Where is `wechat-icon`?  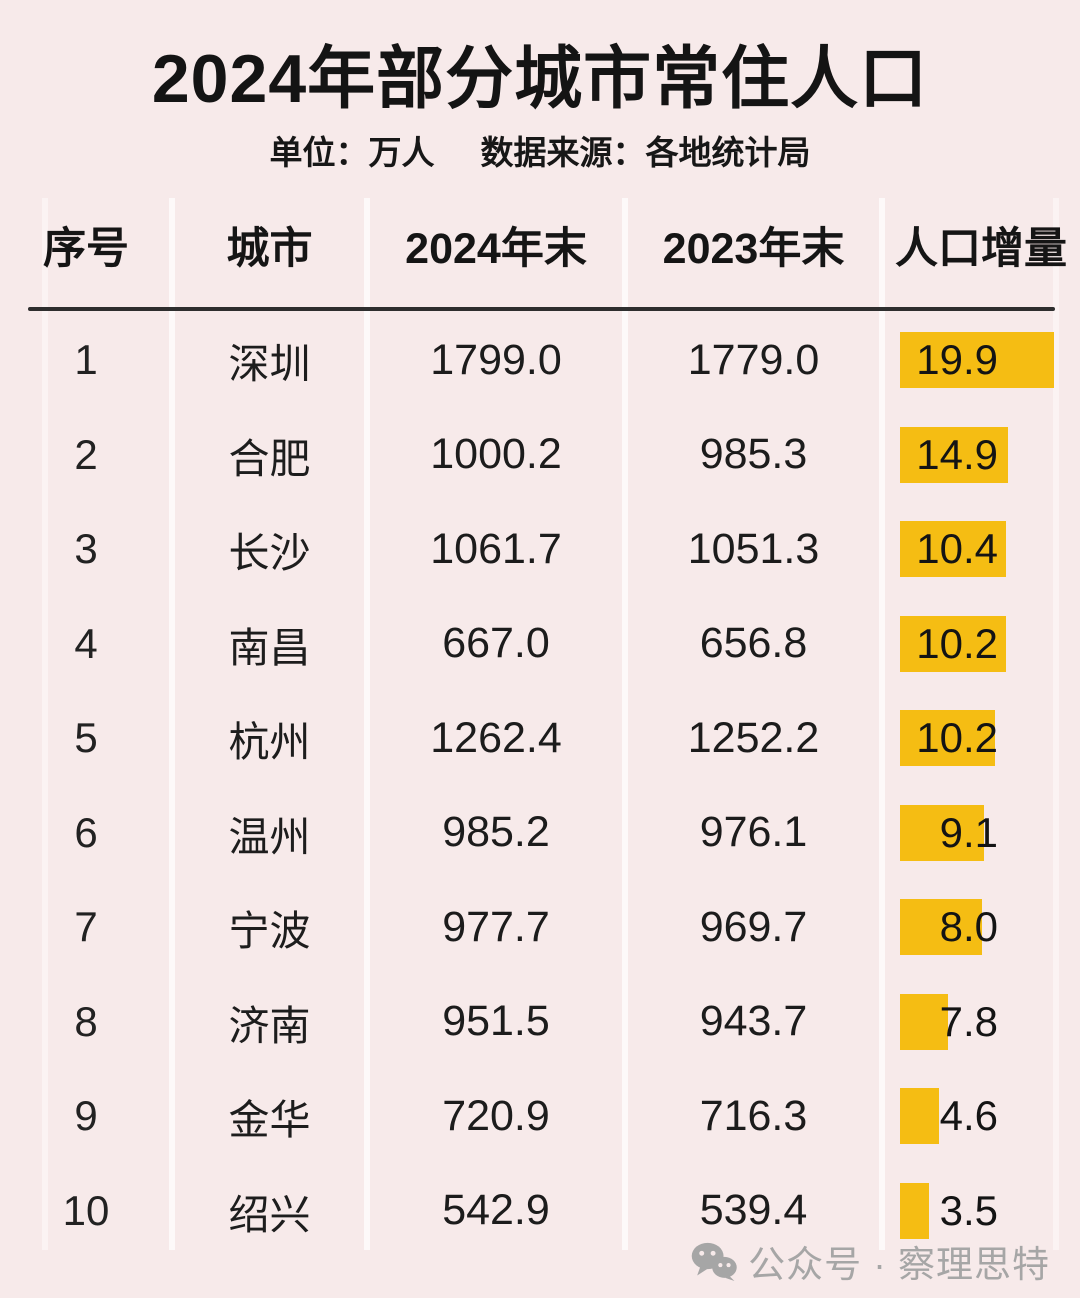 wechat-icon is located at coordinates (714, 1261).